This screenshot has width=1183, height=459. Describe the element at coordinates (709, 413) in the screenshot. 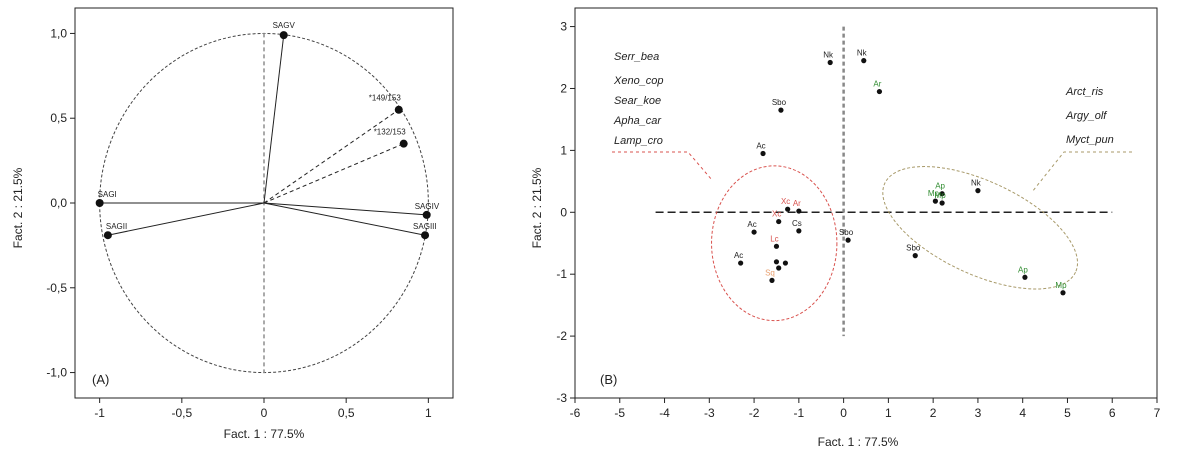

I see `x-tick-label: -3` at that location.